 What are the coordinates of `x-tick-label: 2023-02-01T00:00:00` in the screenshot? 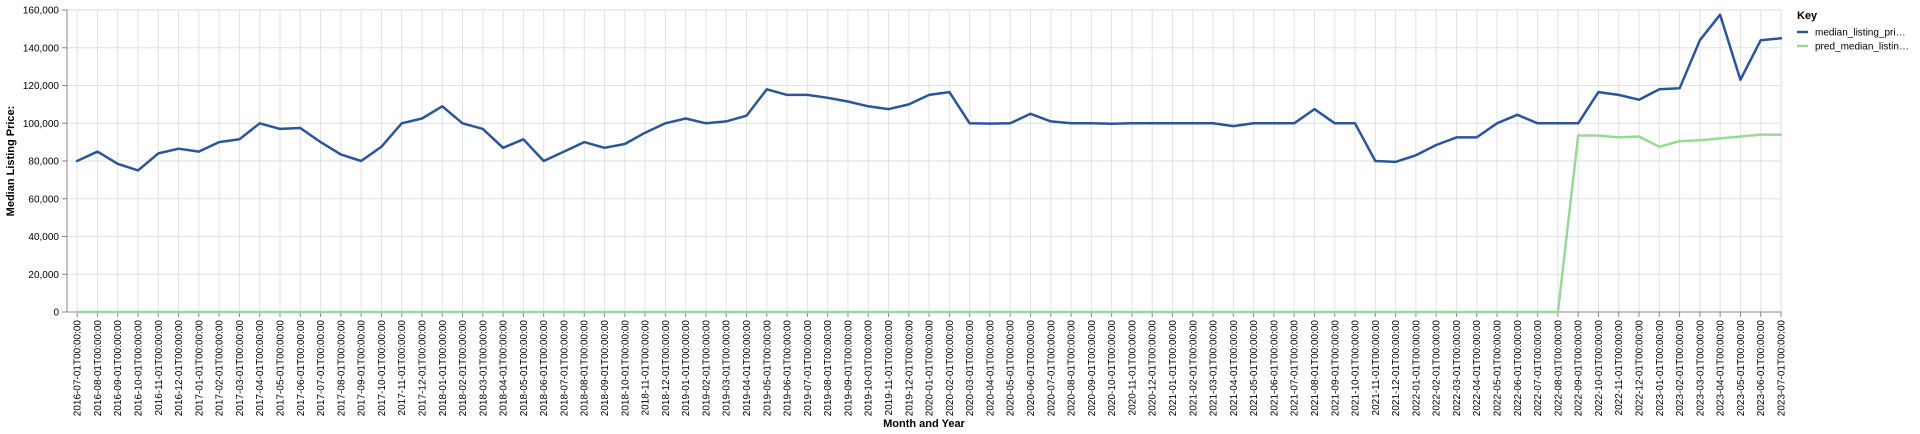 It's located at (1680, 368).